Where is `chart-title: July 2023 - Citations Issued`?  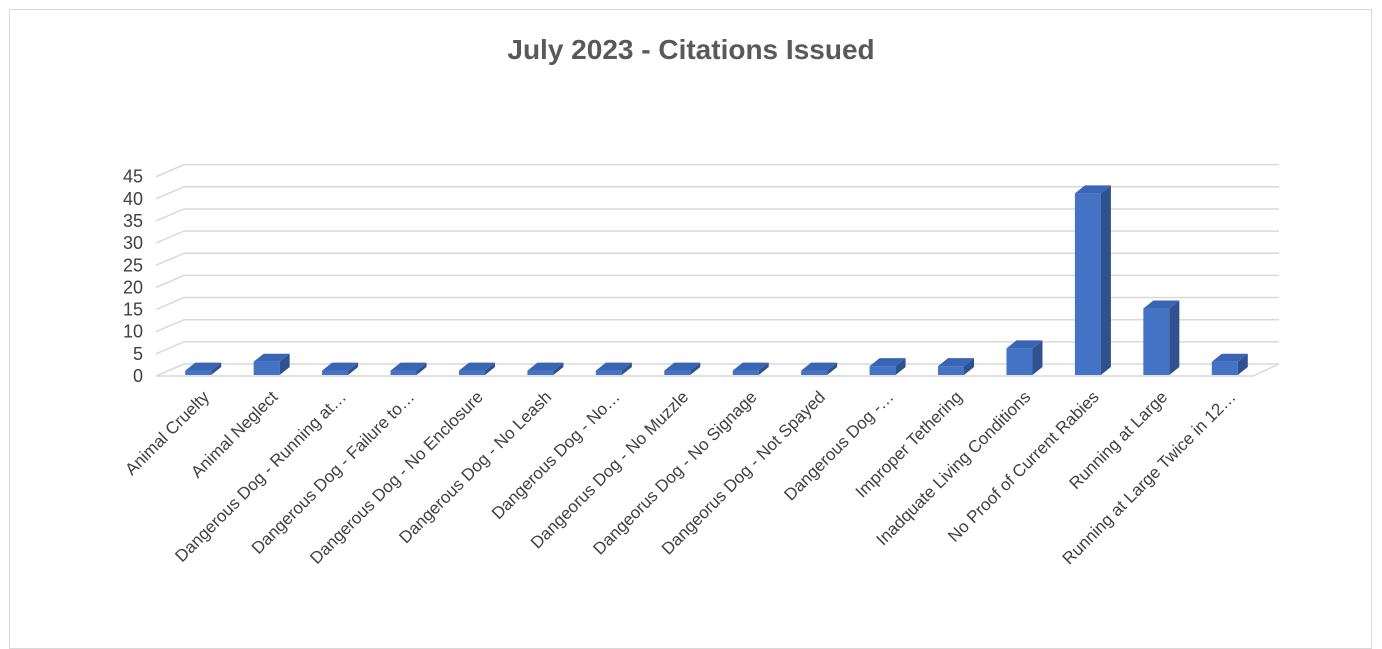
chart-title: July 2023 - Citations Issued is located at coordinates (691, 49).